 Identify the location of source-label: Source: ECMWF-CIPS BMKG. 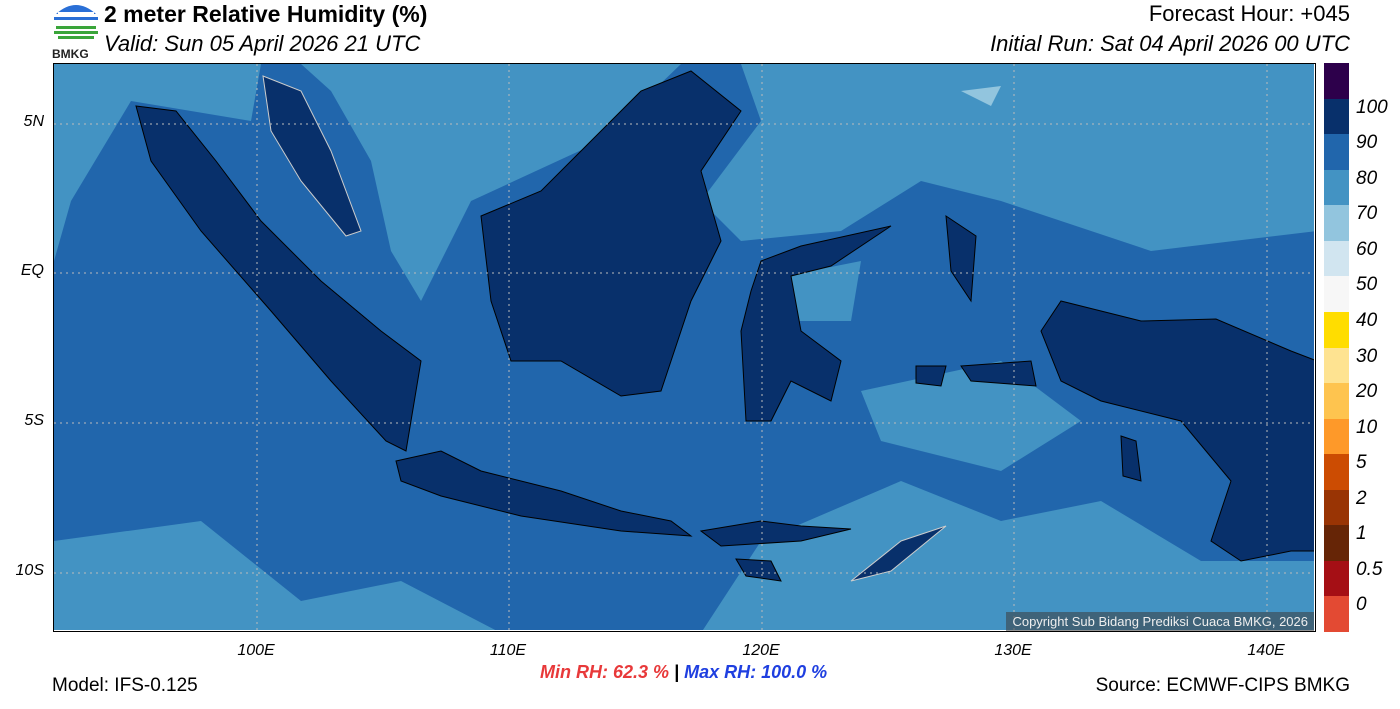
(1222, 685).